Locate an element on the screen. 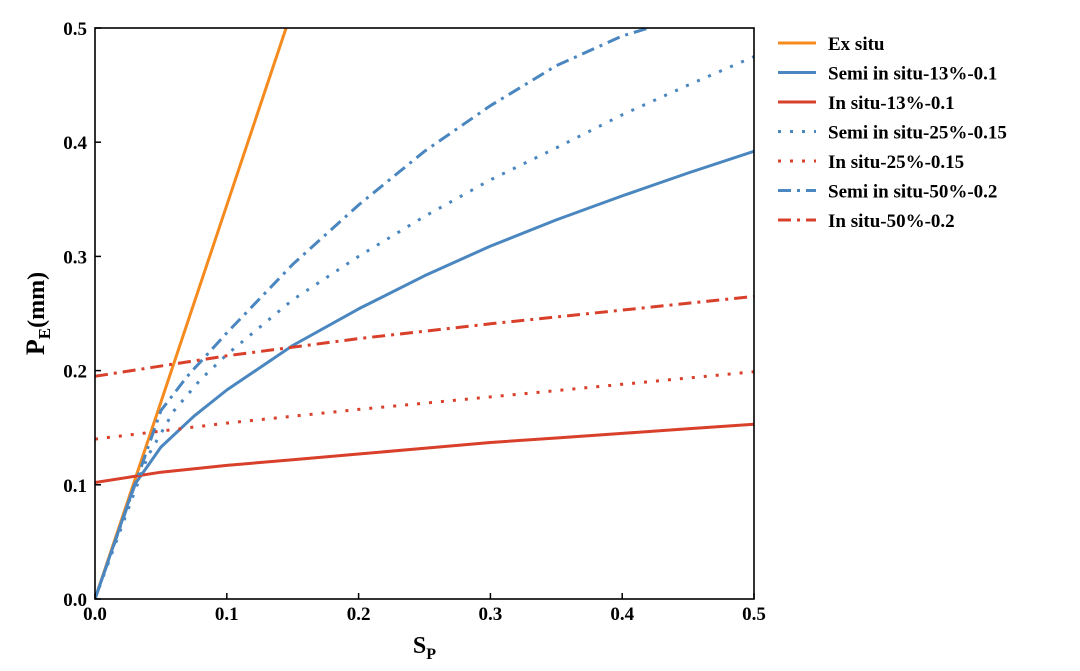 This screenshot has height=671, width=1080. legend-label-3: In situ-13%-0.1 is located at coordinates (891, 103).